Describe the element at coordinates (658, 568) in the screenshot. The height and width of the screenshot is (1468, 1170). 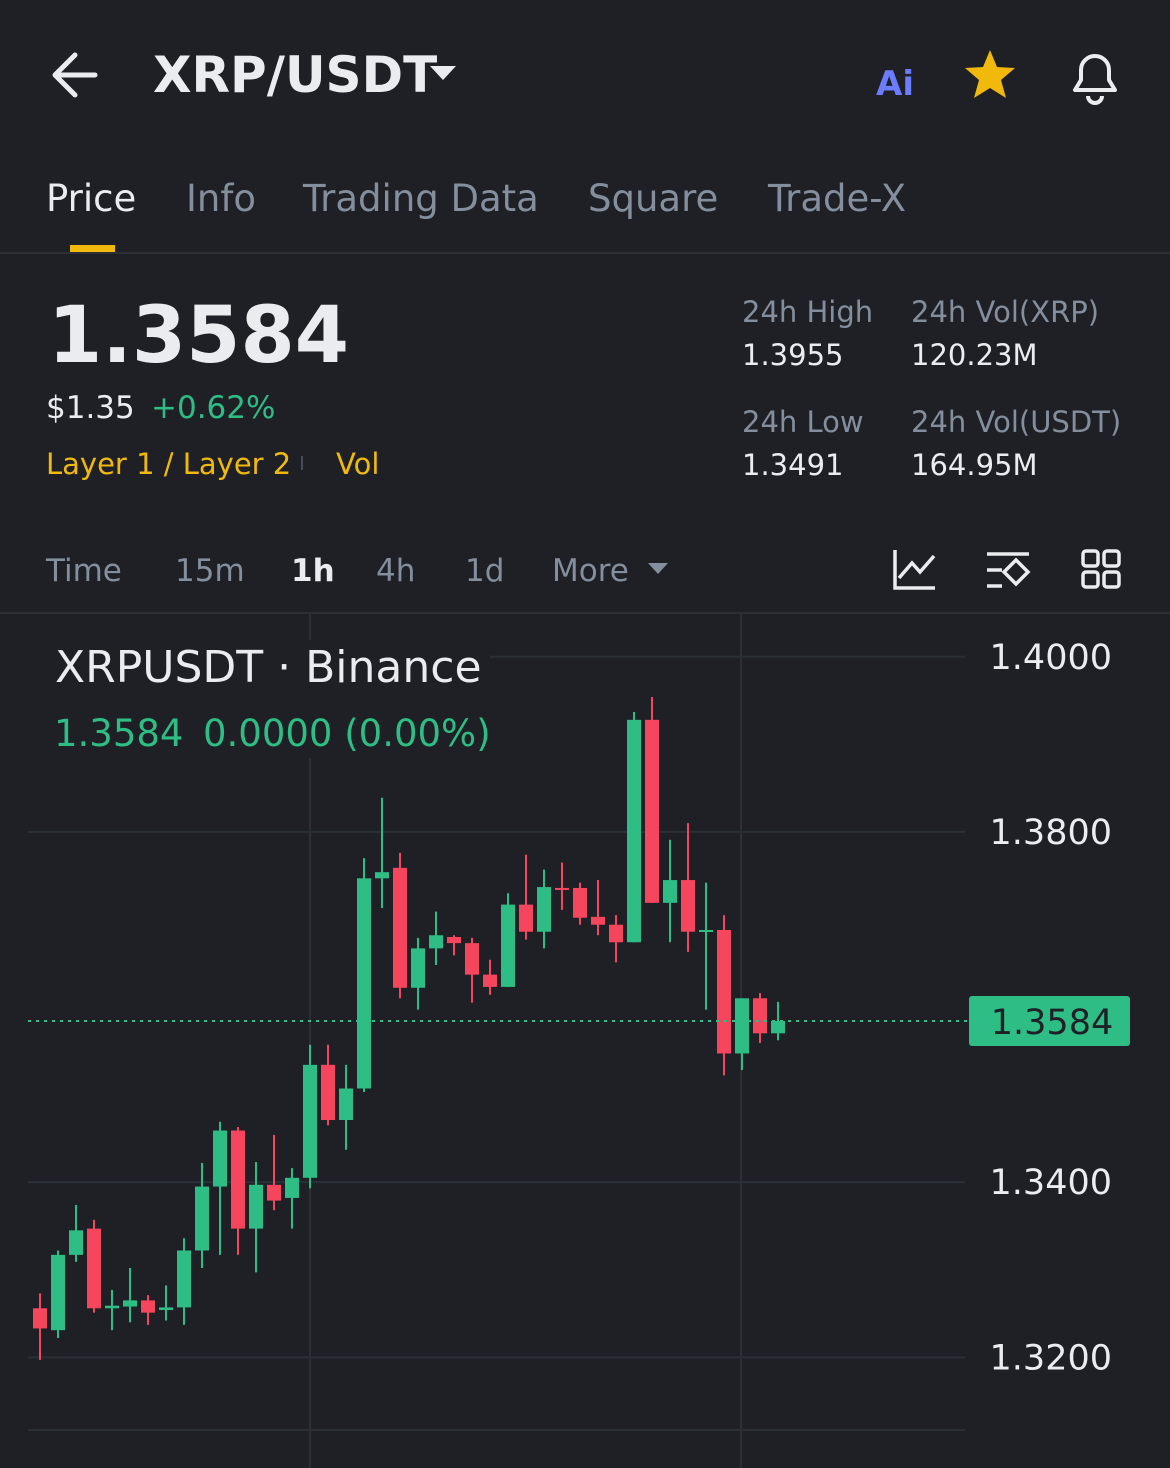
I see `more-caret` at that location.